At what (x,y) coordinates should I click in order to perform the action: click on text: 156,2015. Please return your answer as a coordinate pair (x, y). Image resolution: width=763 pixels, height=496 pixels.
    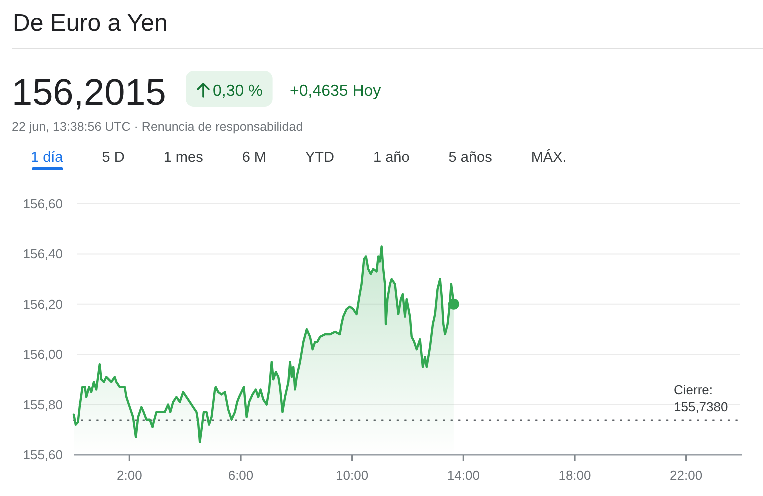
    Looking at the image, I should click on (89, 92).